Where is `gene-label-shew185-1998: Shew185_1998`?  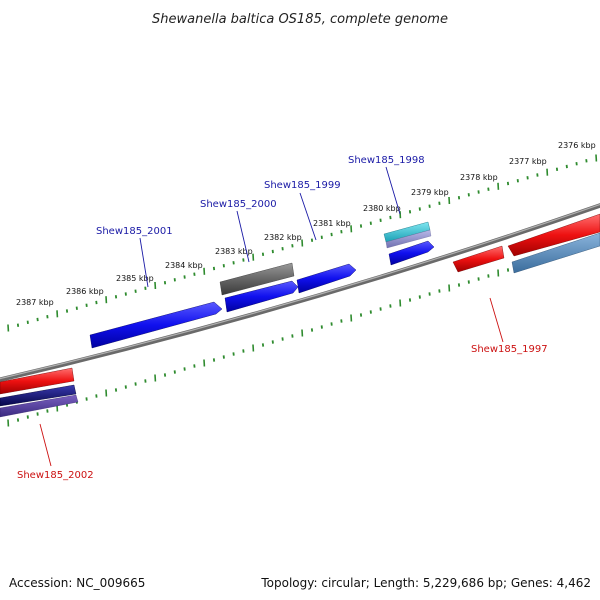
gene-label-shew185-1998: Shew185_1998 is located at coordinates (386, 160).